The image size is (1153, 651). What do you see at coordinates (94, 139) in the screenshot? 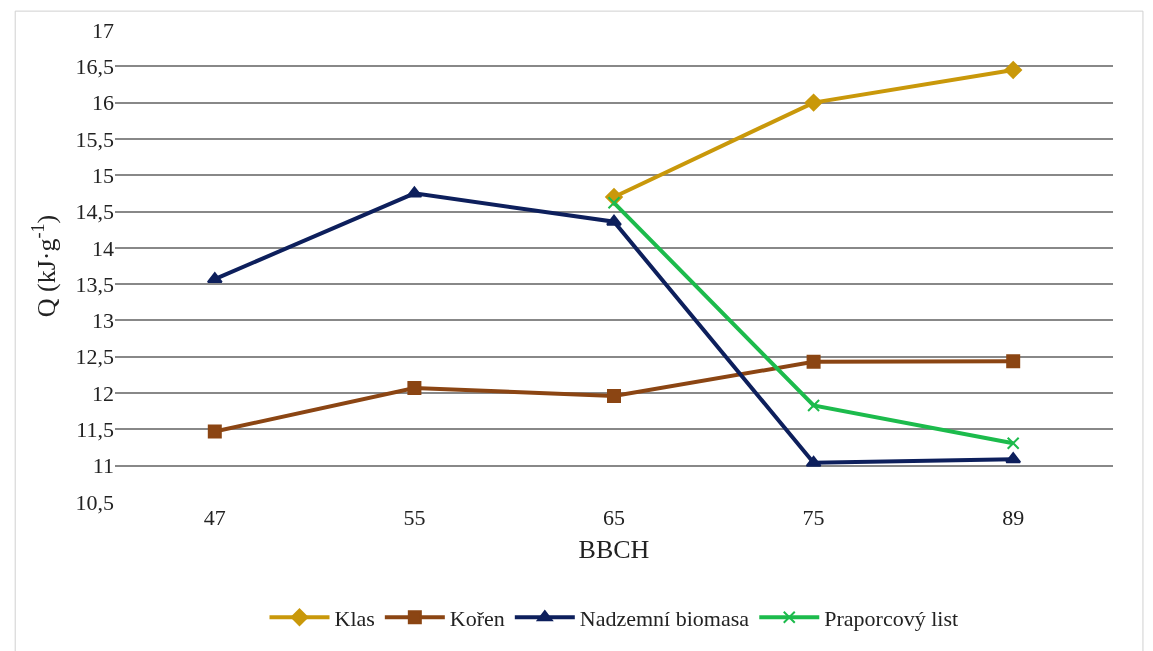
I see `y-tick-label: 15,5` at bounding box center [94, 139].